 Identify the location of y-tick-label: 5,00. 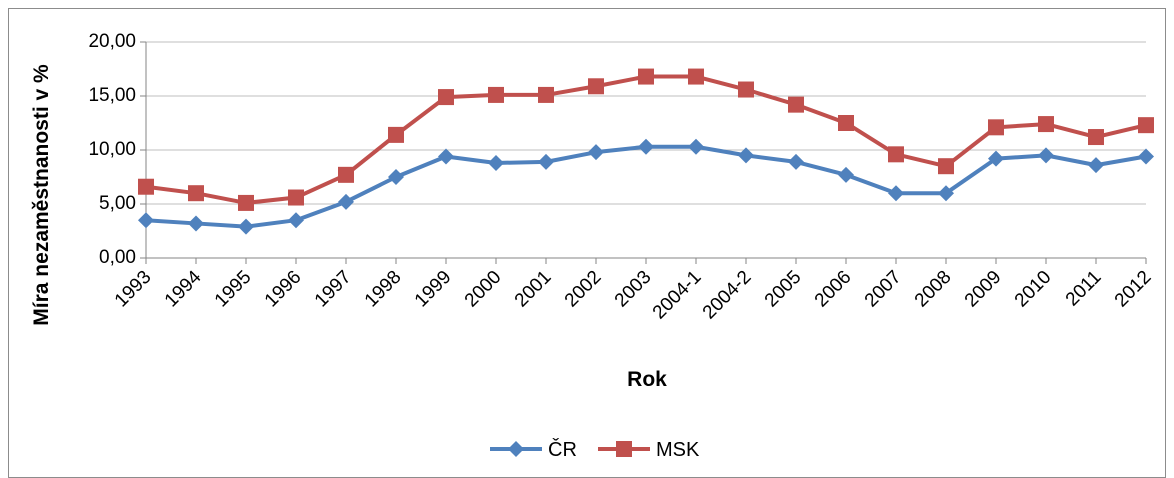
(117, 203).